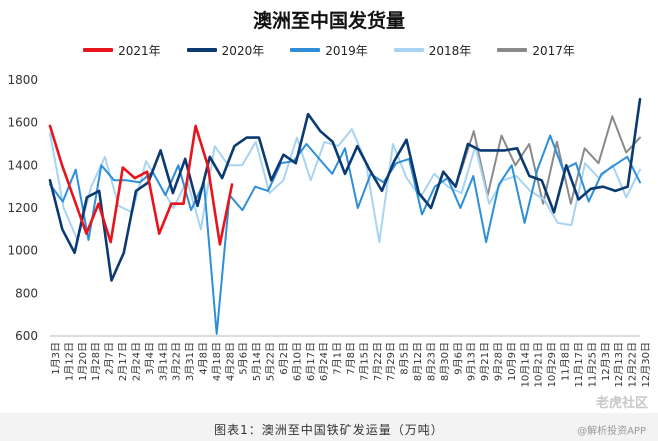  I want to click on x-tick-label: 3月22日, so click(177, 361).